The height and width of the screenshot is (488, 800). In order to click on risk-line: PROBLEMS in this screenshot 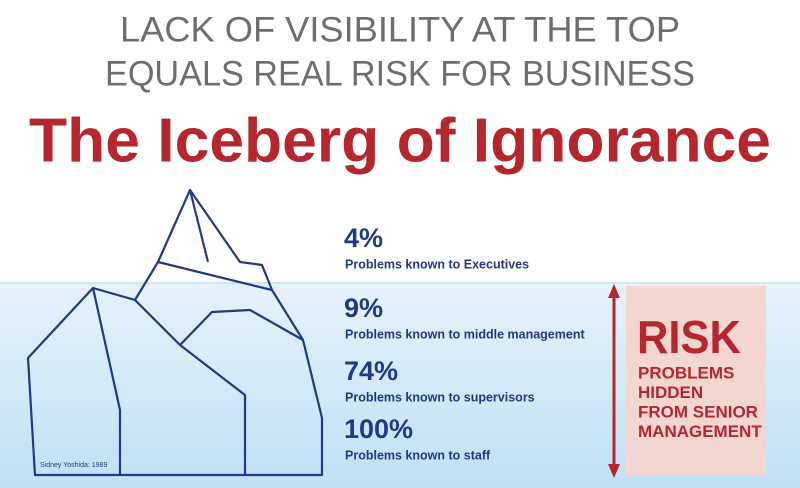, I will do `click(686, 372)`.